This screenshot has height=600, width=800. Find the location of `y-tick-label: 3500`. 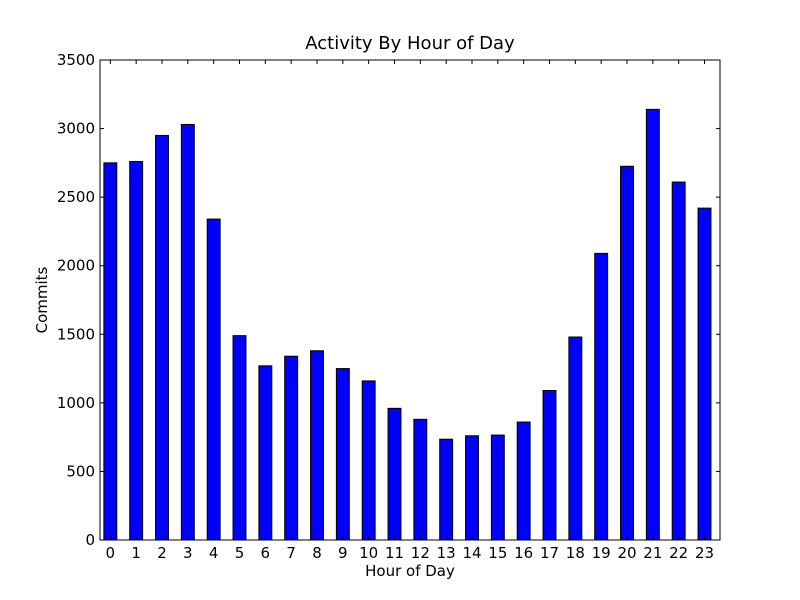

y-tick-label: 3500 is located at coordinates (76, 60).